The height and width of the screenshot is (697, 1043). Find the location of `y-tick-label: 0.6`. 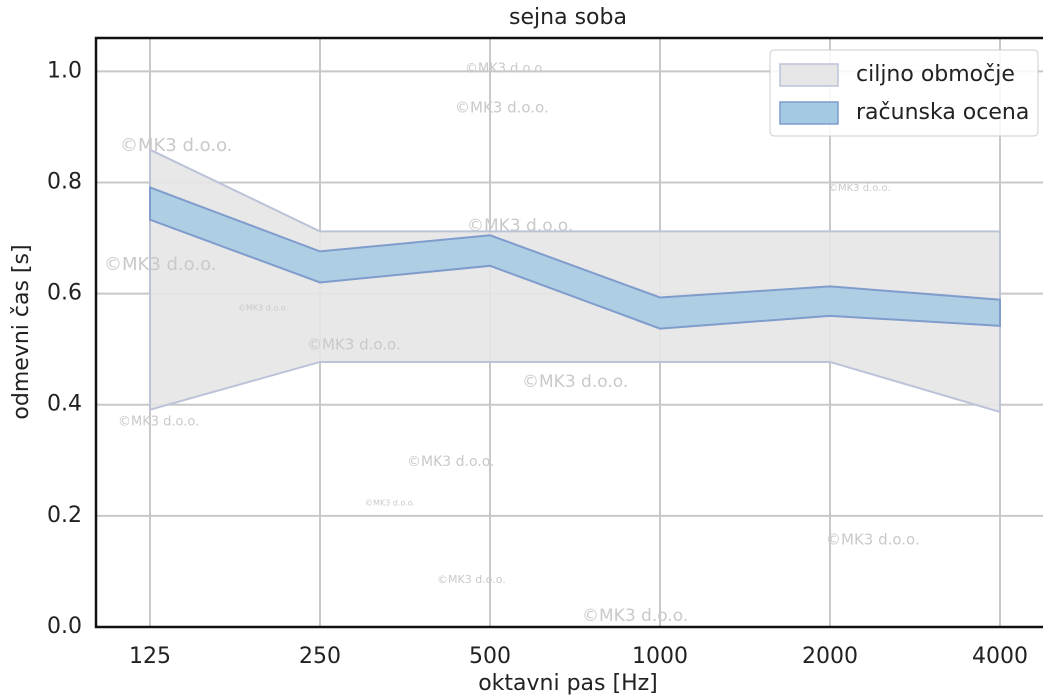

y-tick-label: 0.6 is located at coordinates (64, 293).